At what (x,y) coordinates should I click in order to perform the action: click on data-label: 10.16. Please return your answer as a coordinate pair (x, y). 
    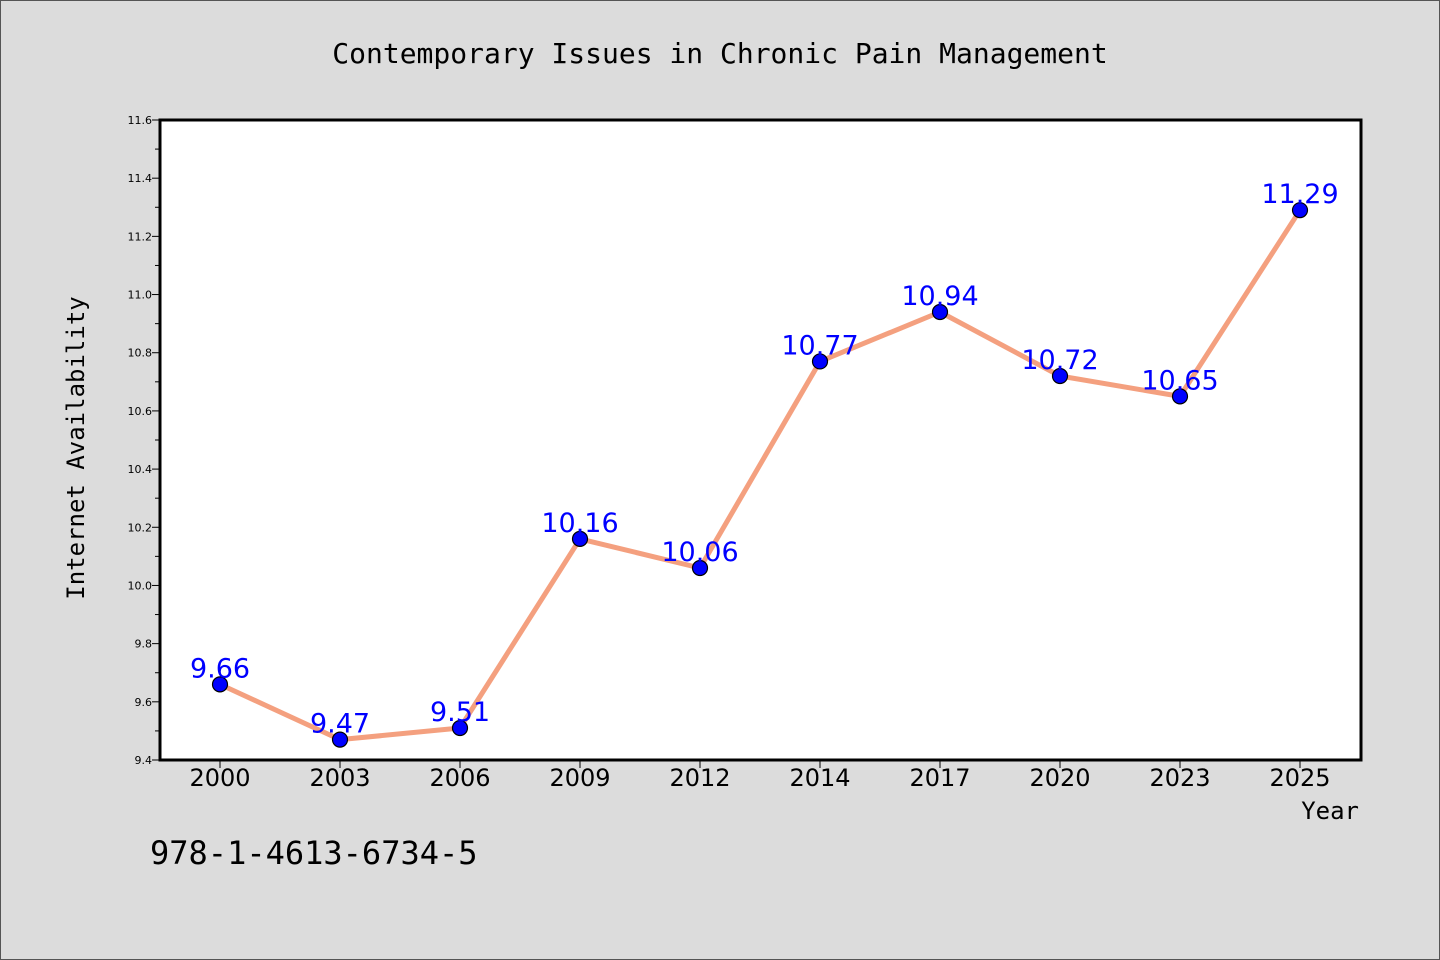
    Looking at the image, I should click on (579, 523).